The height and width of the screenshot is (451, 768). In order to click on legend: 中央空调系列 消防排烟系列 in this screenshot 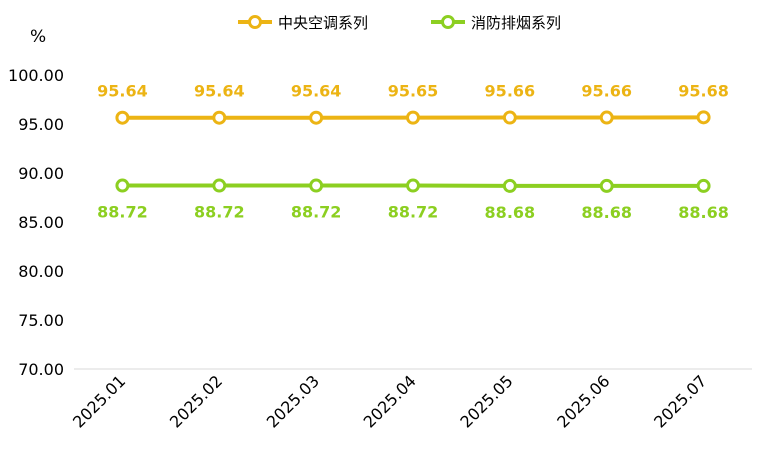, I will do `click(399, 23)`.